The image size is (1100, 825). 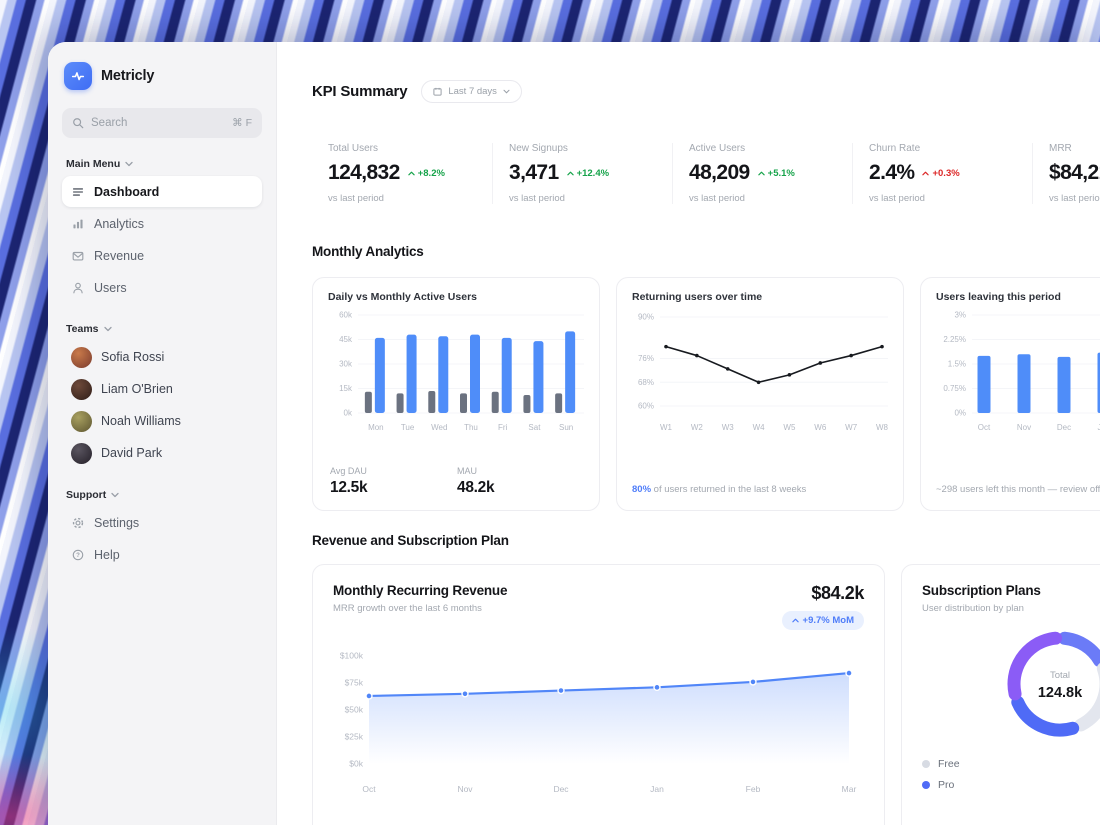 What do you see at coordinates (471, 91) in the screenshot?
I see `date-range-dropdown: Last 7 days` at bounding box center [471, 91].